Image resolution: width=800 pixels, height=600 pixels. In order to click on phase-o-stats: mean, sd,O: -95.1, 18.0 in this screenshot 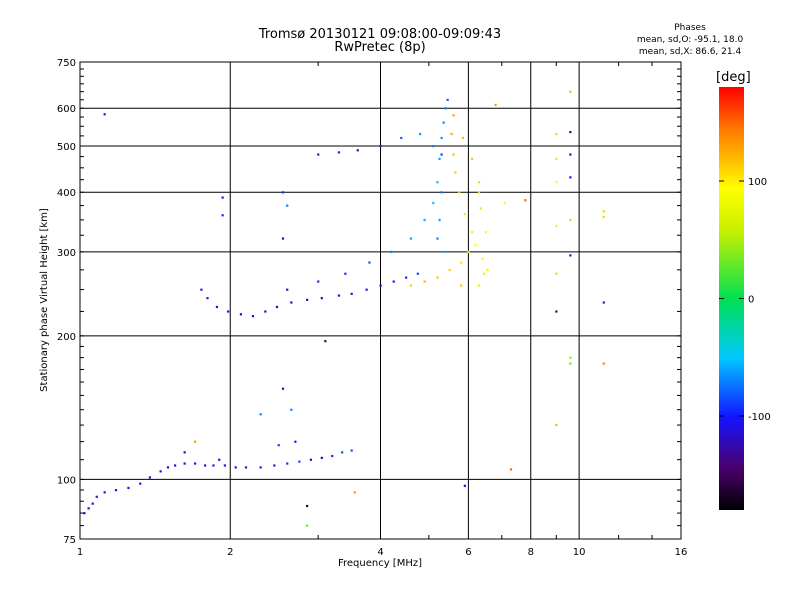, I will do `click(690, 40)`.